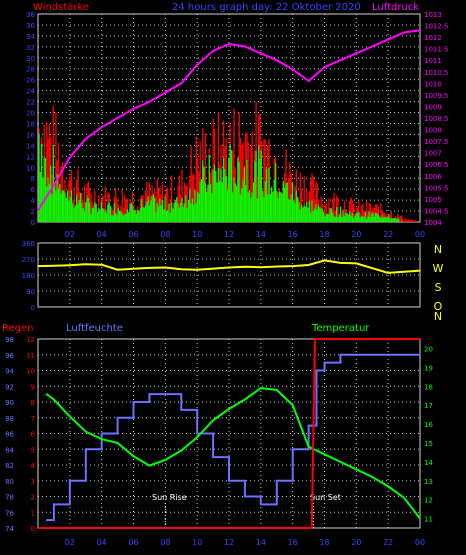 This screenshot has width=466, height=555. What do you see at coordinates (30, 114) in the screenshot?
I see `wind-y-tick-label: 20` at bounding box center [30, 114].